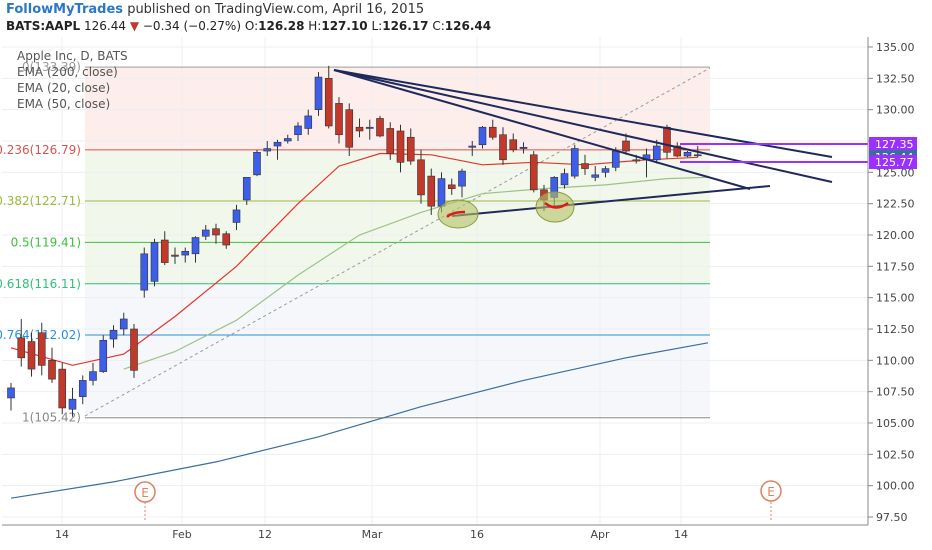  What do you see at coordinates (40, 201) in the screenshot?
I see `fib-label: 0.382(122.71)` at bounding box center [40, 201].